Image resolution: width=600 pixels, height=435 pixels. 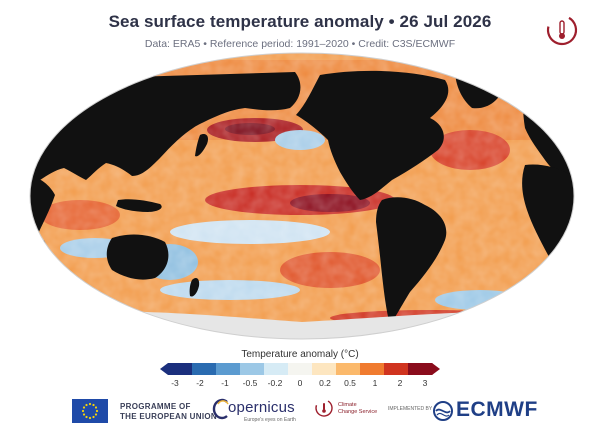 What do you see at coordinates (168, 416) in the screenshot?
I see `eu-line-2: THE EUROPEAN UNION` at bounding box center [168, 416].